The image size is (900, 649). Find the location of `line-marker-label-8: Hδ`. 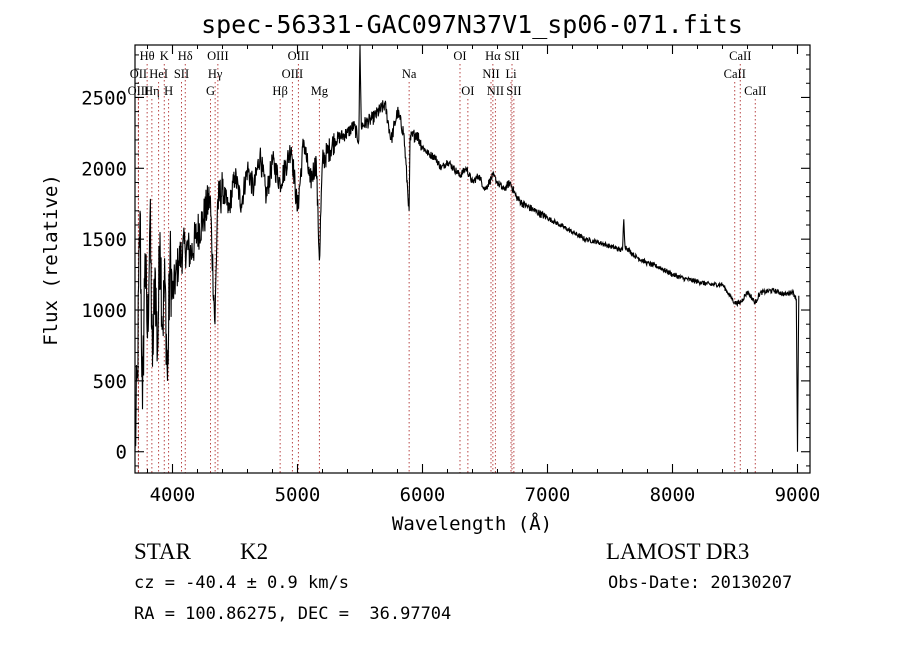

line-marker-label-8: Hδ is located at coordinates (185, 56).